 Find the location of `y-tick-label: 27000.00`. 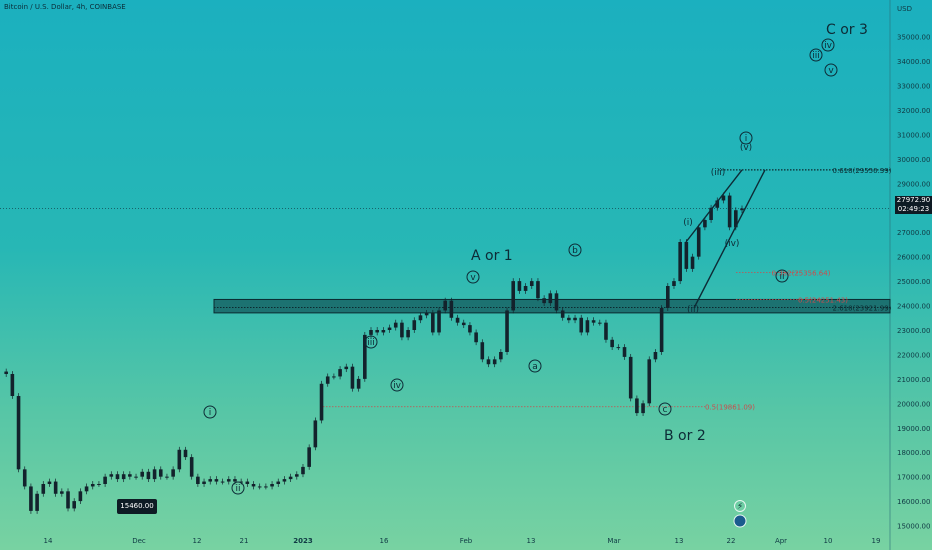

y-tick-label: 27000.00 is located at coordinates (913, 233).